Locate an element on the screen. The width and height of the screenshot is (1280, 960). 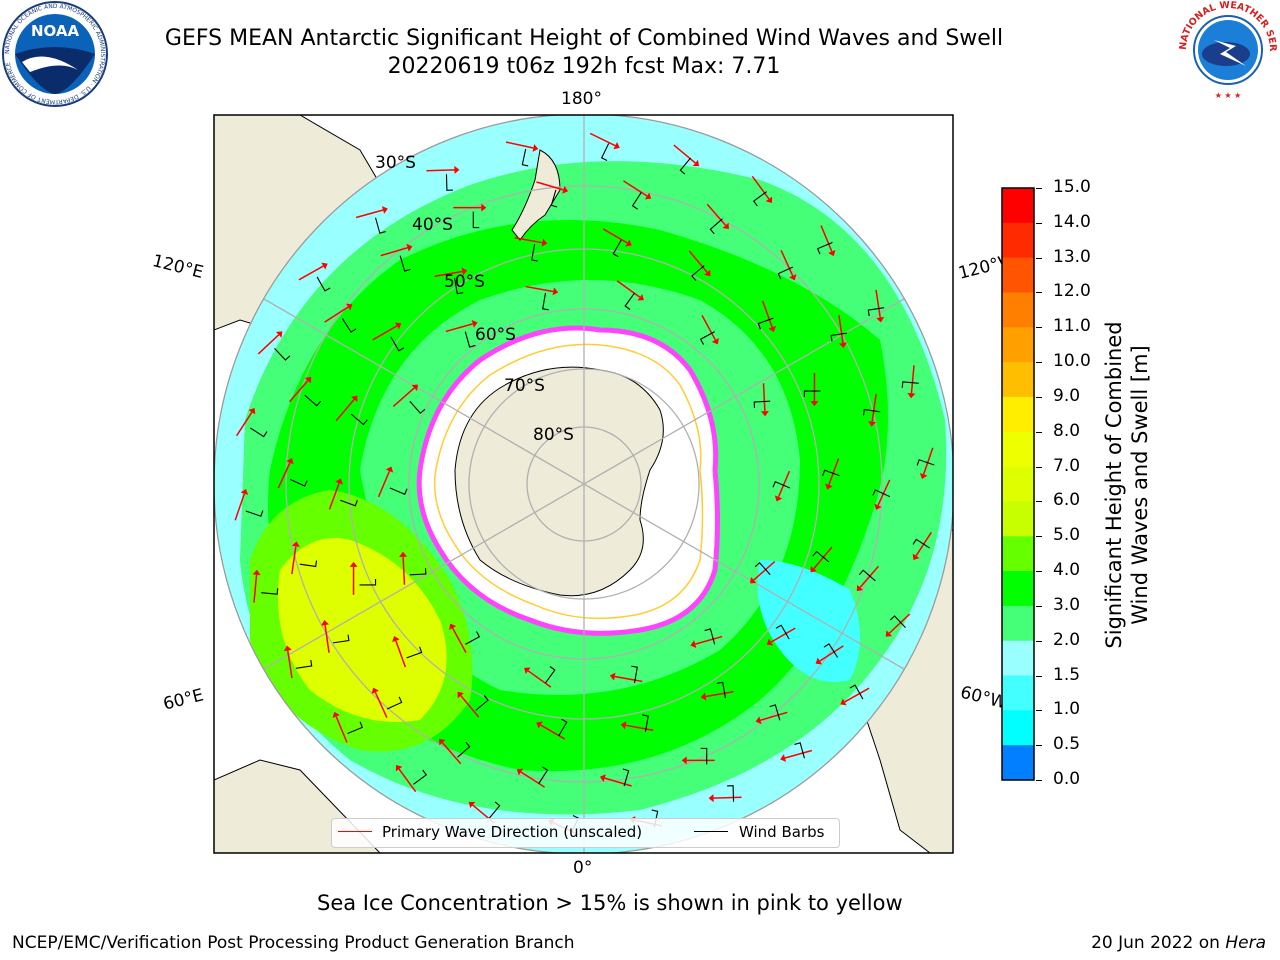
colorbar-tick-label: 1.0 is located at coordinates (1067, 709).